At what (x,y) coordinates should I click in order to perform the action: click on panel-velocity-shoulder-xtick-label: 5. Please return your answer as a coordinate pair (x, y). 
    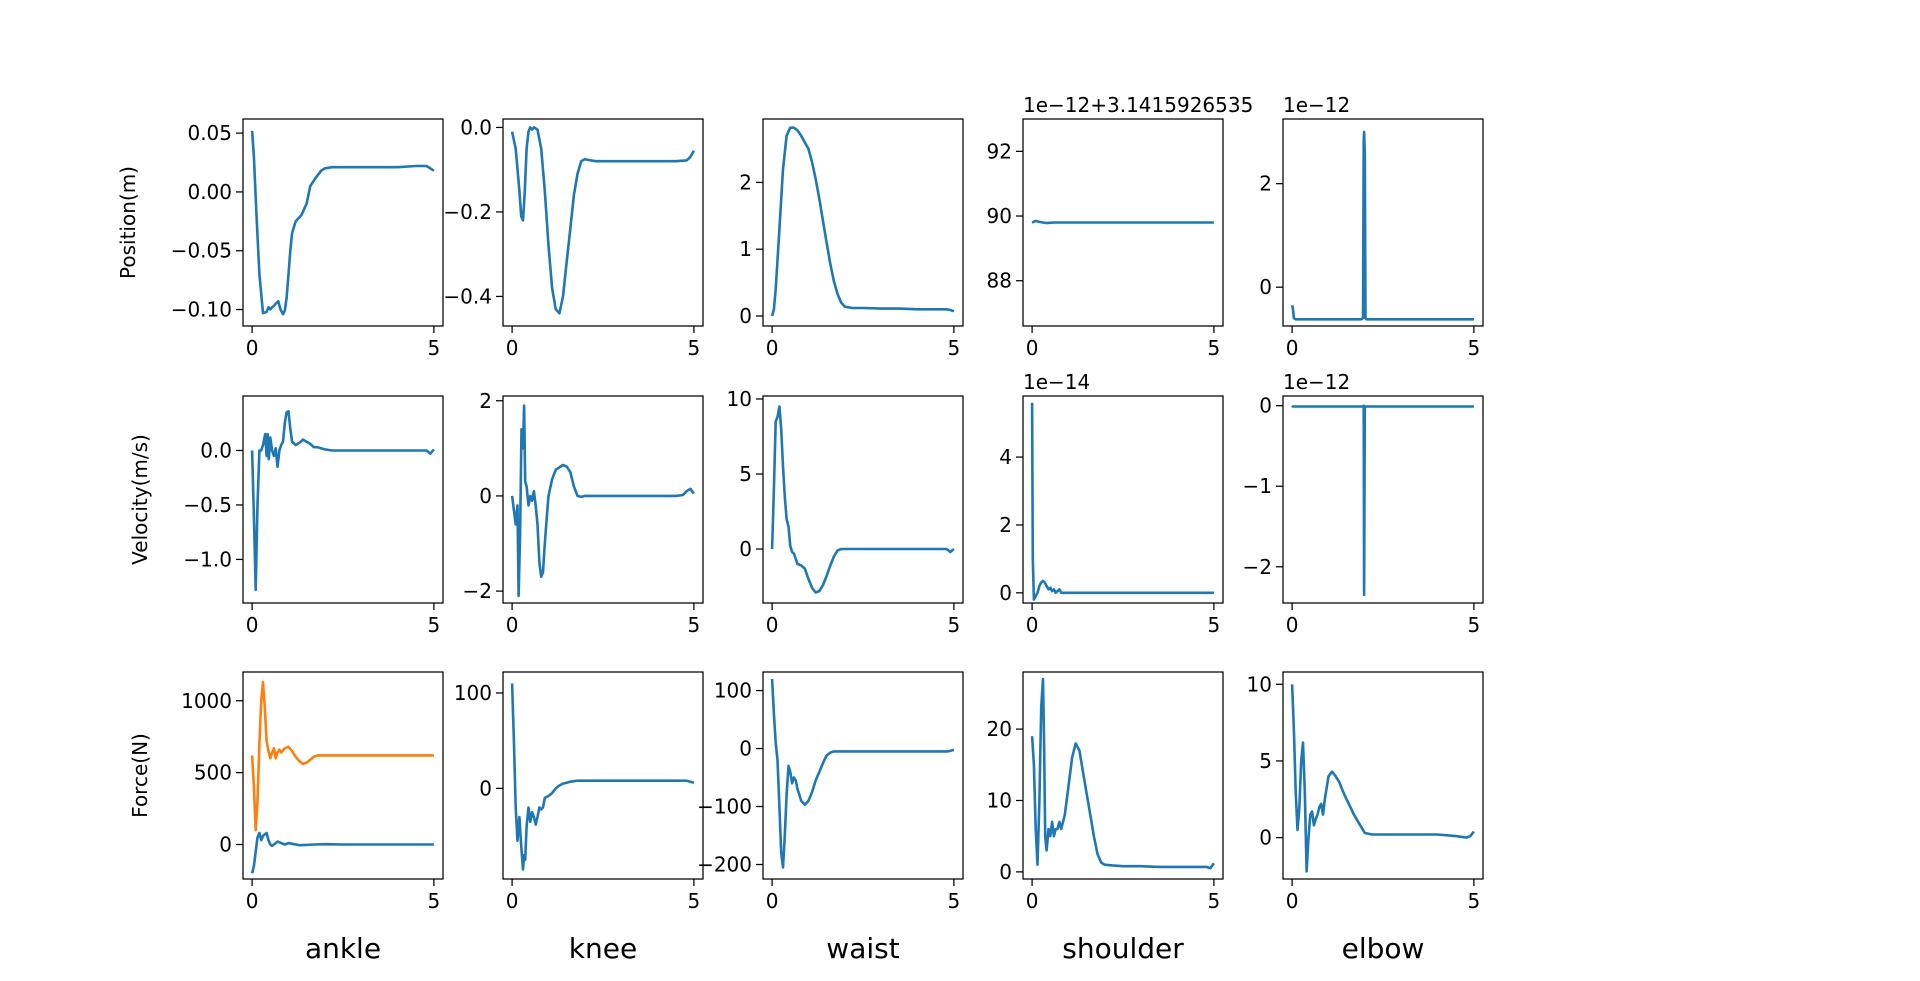
    Looking at the image, I should click on (1214, 625).